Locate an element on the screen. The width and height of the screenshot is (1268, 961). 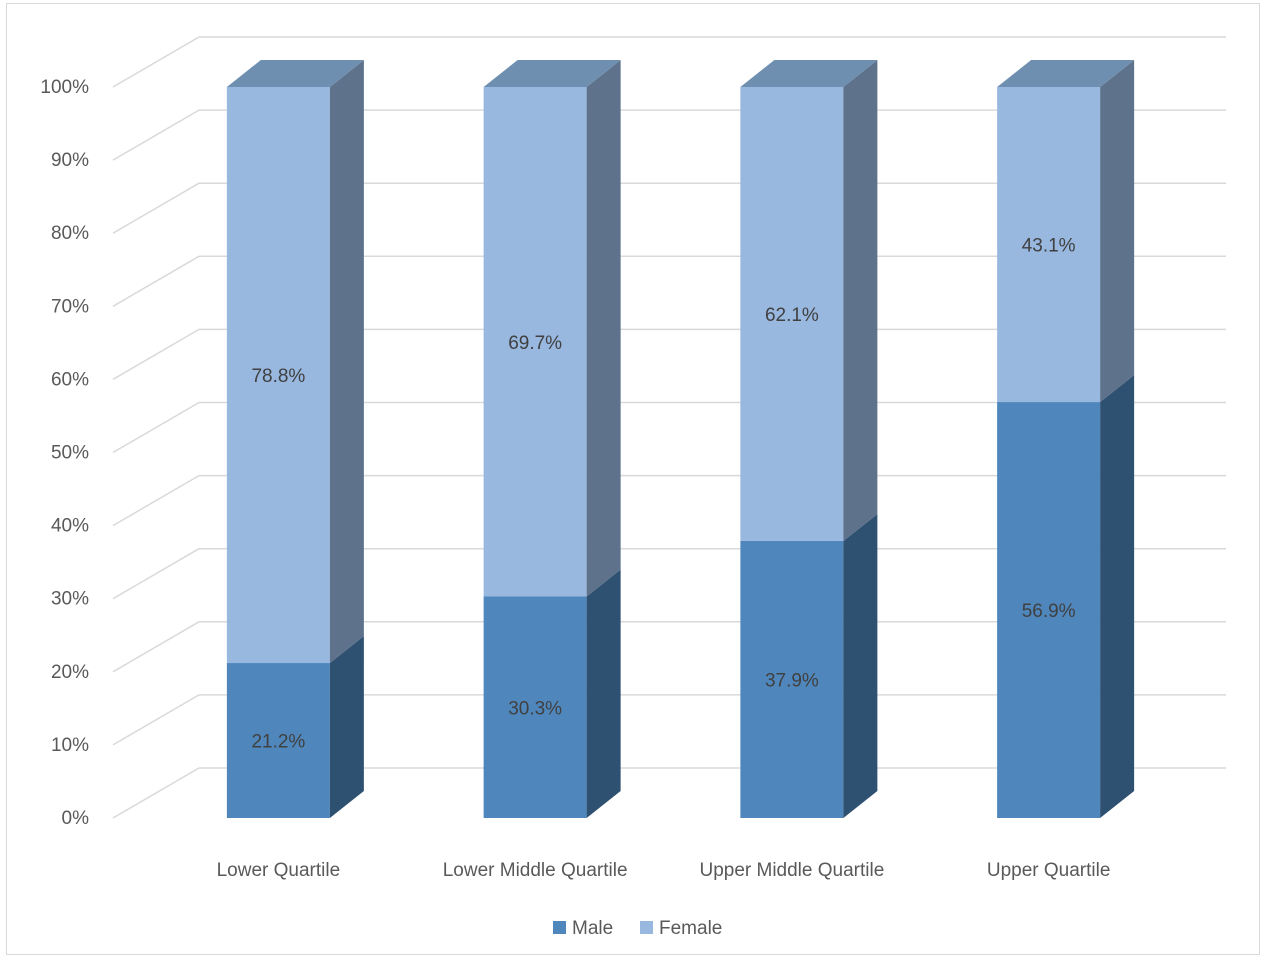
legend-item-female: Female is located at coordinates (681, 928).